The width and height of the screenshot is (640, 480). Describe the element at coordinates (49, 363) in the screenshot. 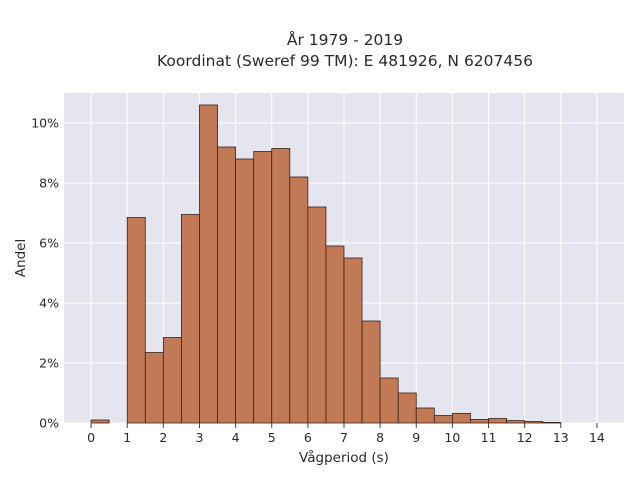

I see `y-tick-label: 2%` at that location.